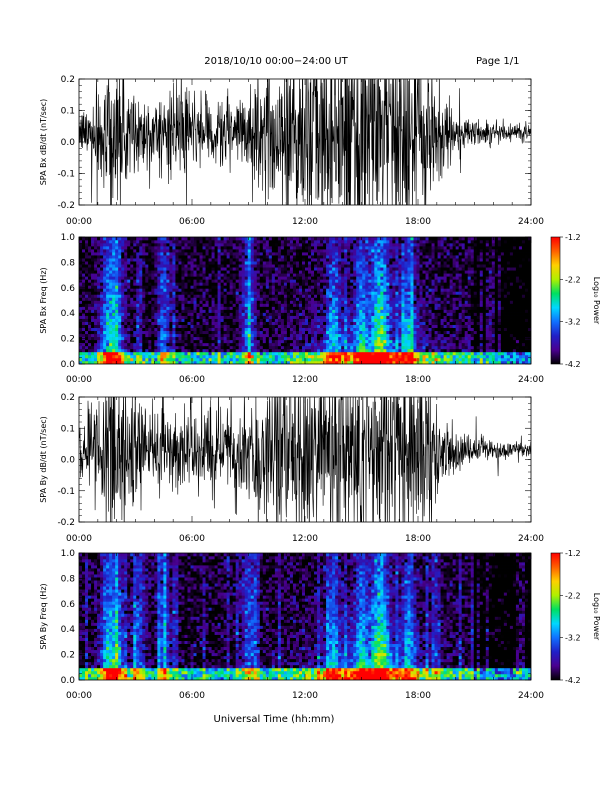 This screenshot has width=612, height=792. I want to click on y-tick-label: 0.1, so click(68, 112).